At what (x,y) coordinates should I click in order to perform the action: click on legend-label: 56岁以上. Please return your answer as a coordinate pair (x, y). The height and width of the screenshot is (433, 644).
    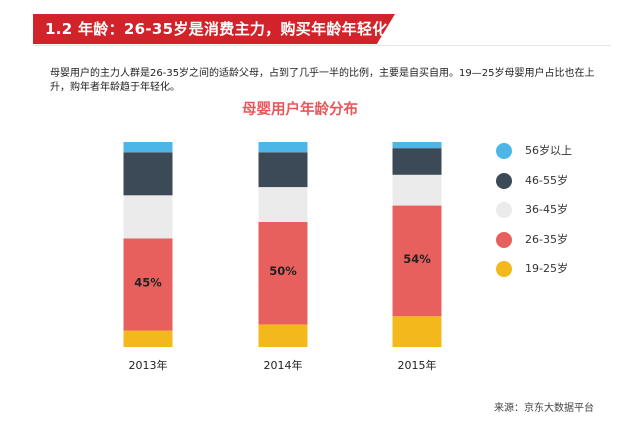
    Looking at the image, I should click on (548, 150).